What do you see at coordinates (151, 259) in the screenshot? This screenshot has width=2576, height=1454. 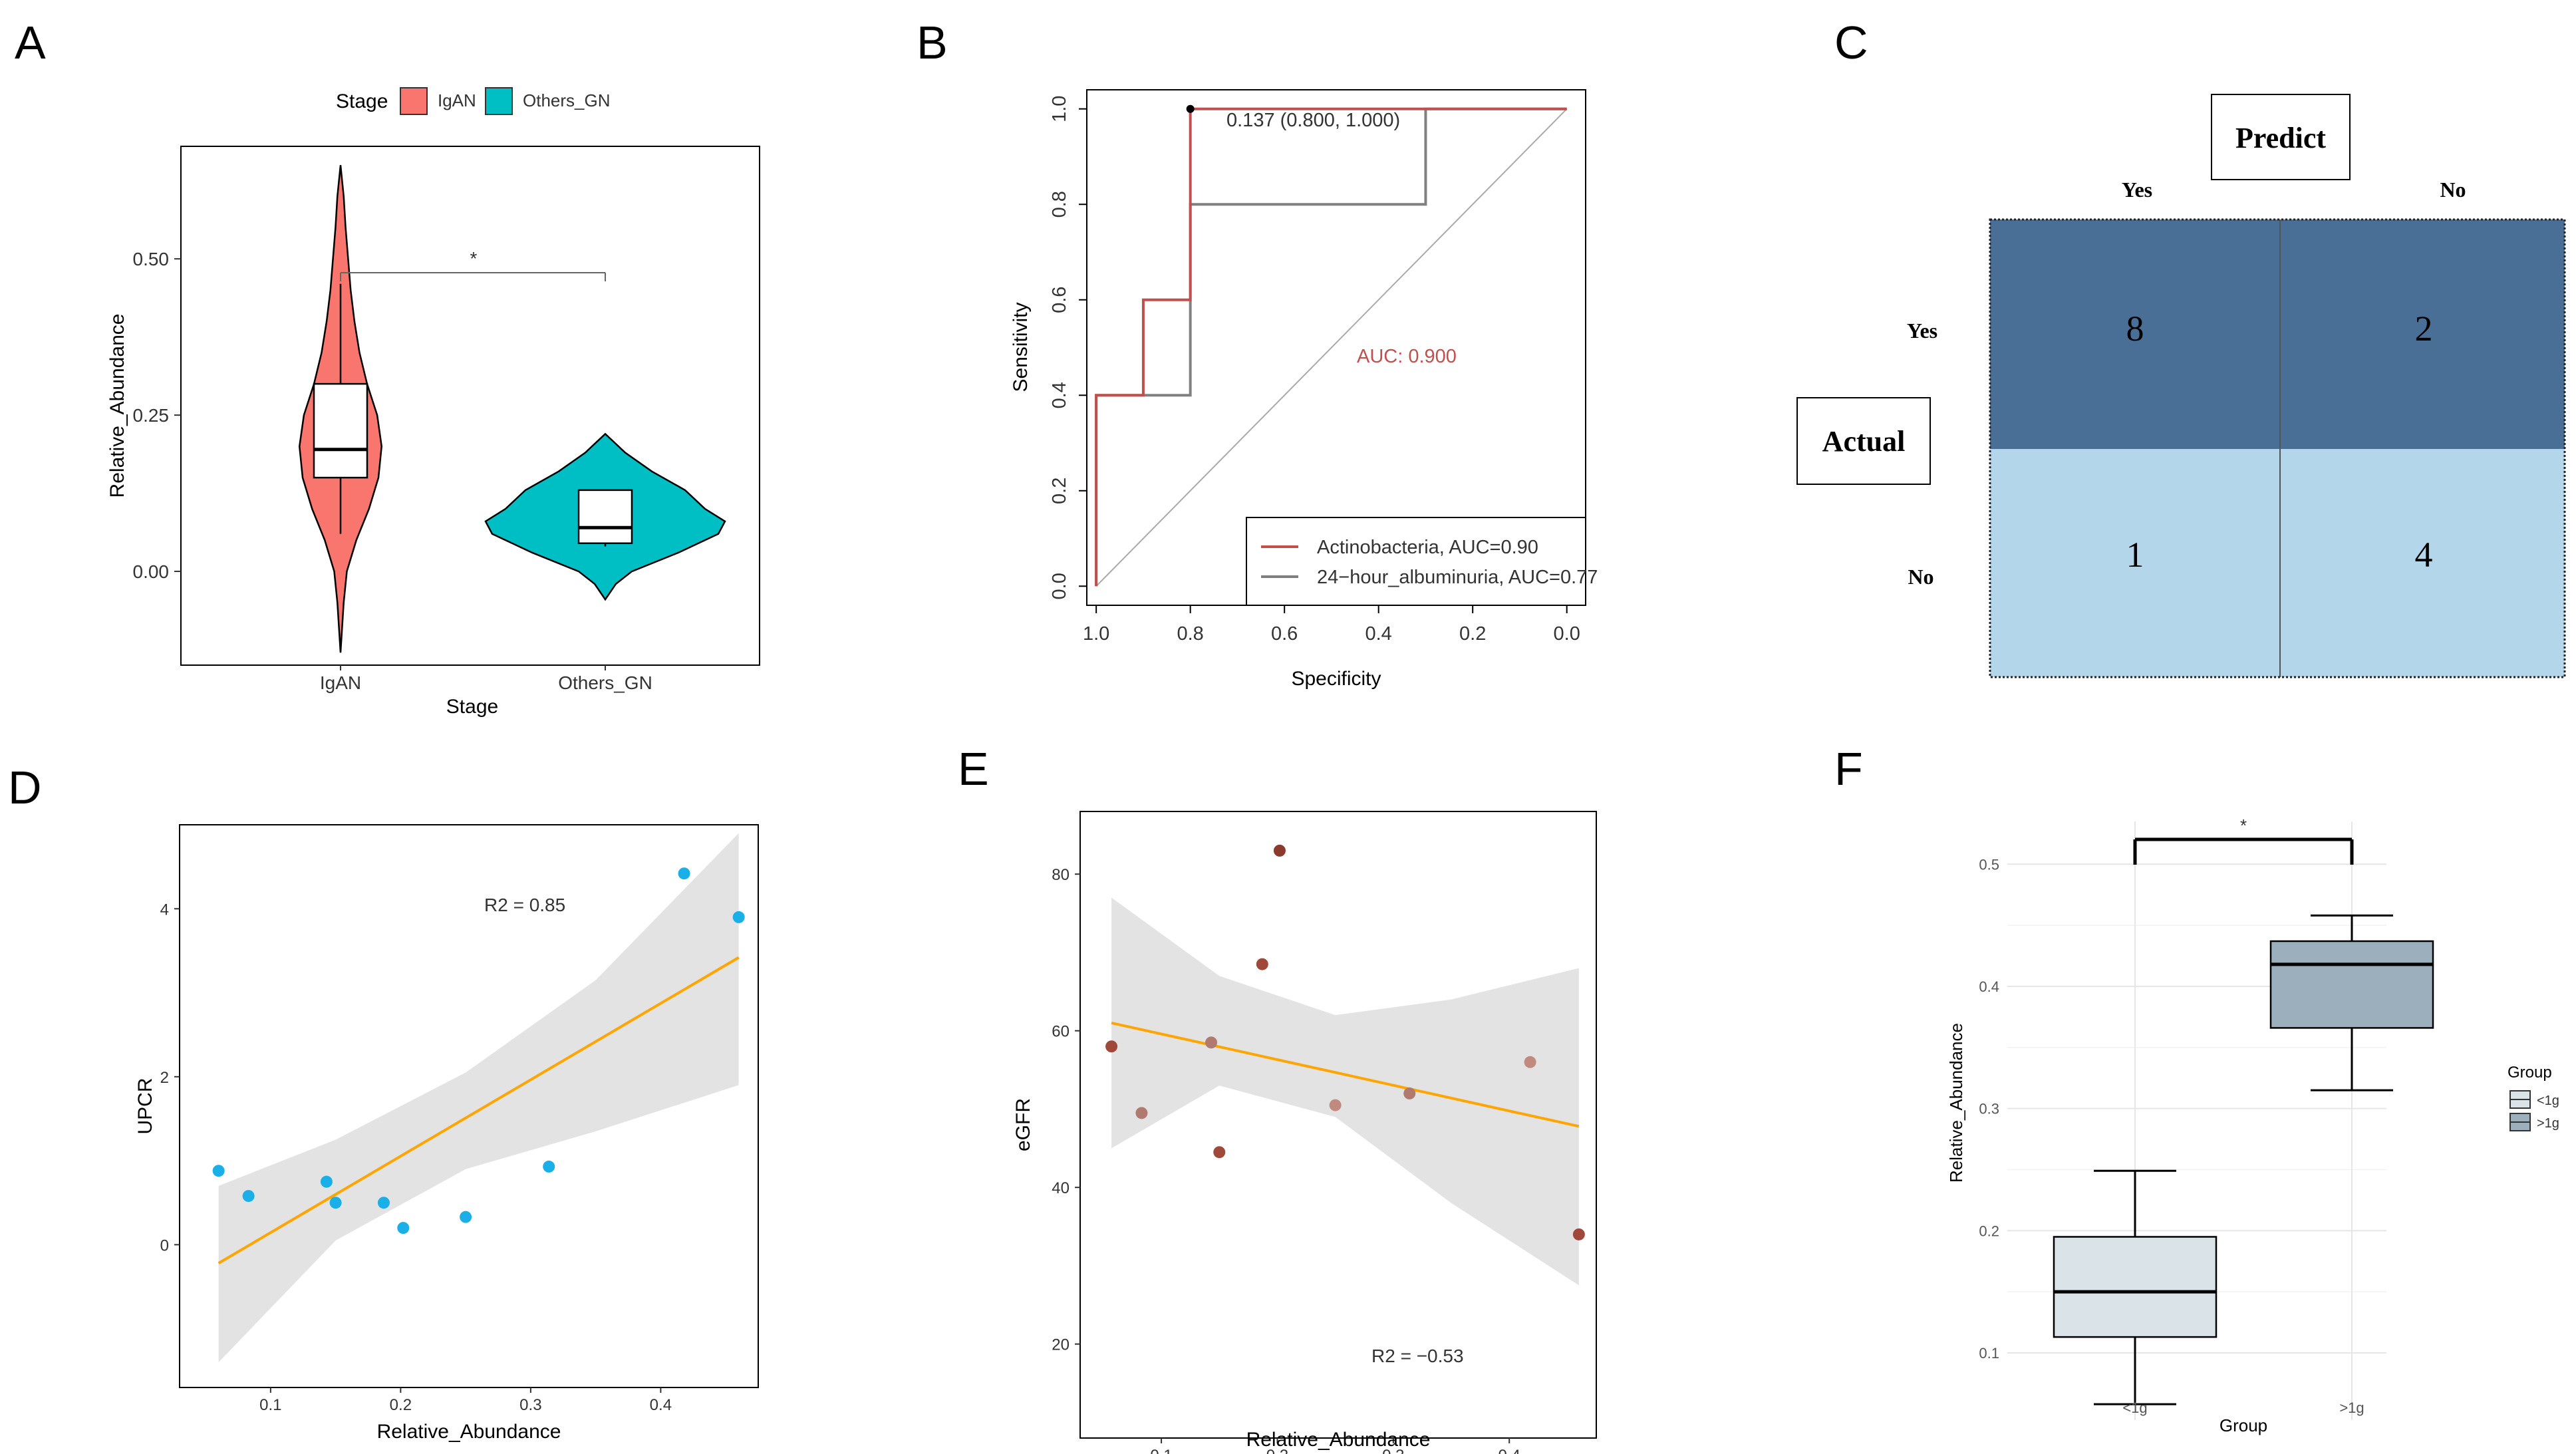 I see `a-ytick-label: 0.50` at bounding box center [151, 259].